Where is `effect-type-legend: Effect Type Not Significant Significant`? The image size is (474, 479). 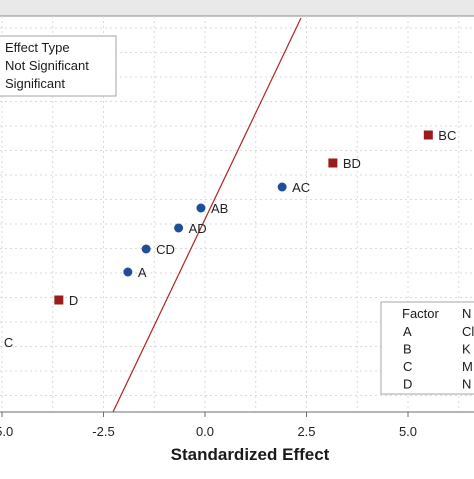
effect-type-legend: Effect Type Not Significant Significant is located at coordinates (58, 66).